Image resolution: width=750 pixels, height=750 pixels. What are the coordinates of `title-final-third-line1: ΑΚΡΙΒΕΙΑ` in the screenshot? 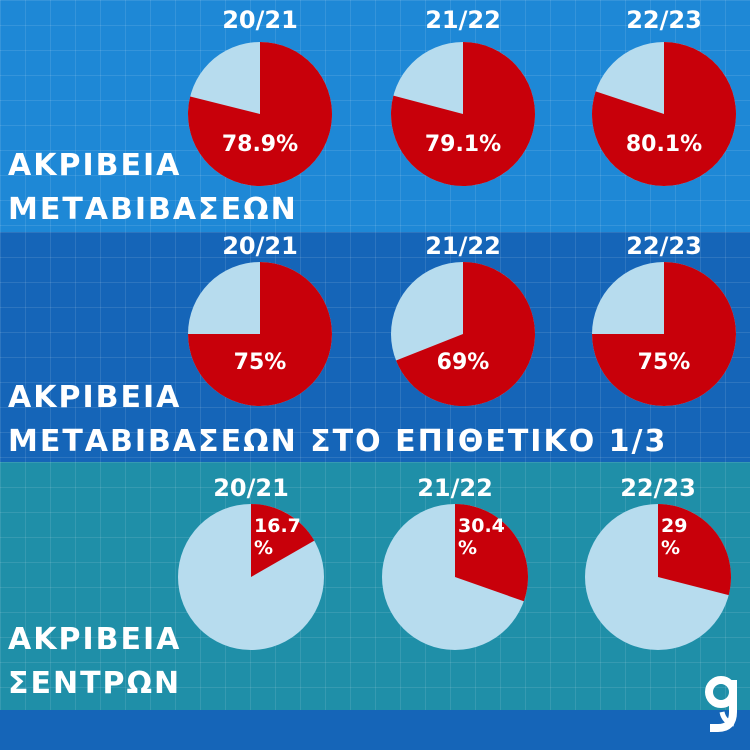 It's located at (95, 397).